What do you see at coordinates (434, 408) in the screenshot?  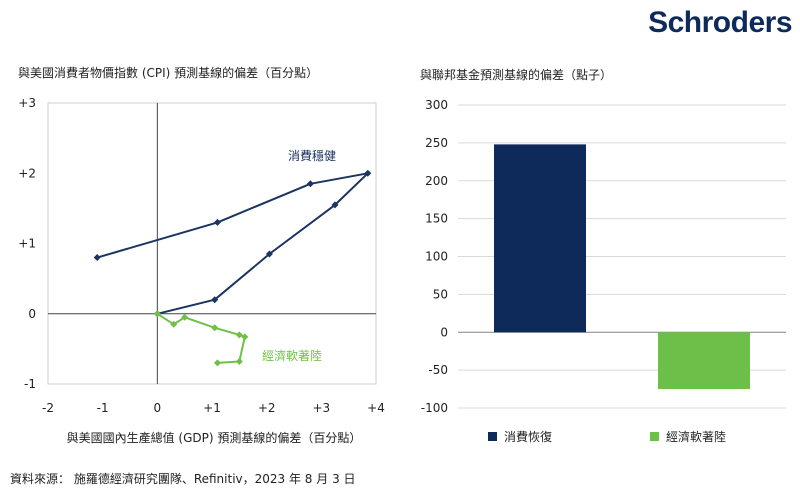 I see `y-tick-label: -100` at bounding box center [434, 408].